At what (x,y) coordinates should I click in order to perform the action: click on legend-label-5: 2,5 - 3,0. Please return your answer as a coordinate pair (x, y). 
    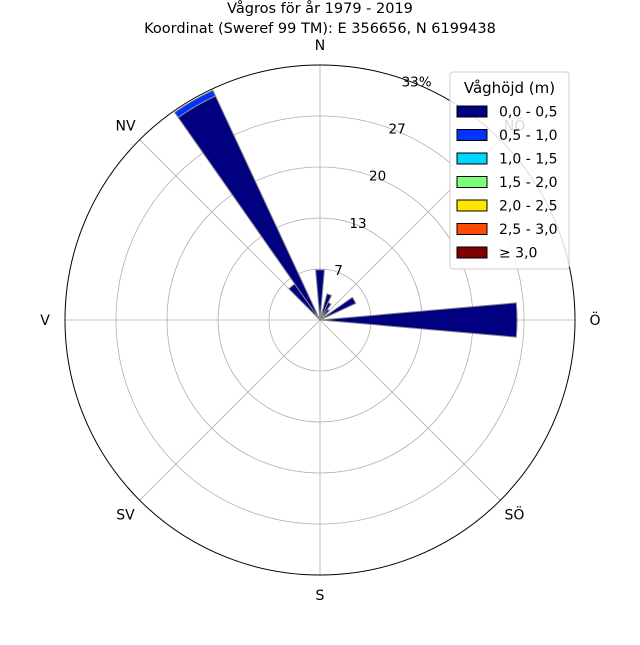
    Looking at the image, I should click on (528, 230).